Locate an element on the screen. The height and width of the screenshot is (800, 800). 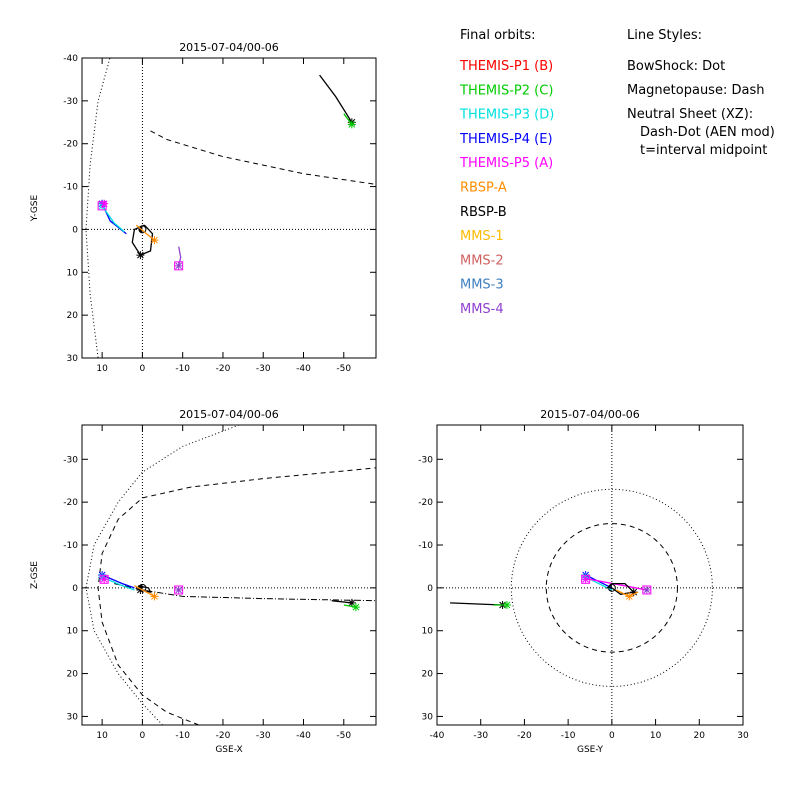
legend-entry: THEMIS-P5 (A) is located at coordinates (506, 163).